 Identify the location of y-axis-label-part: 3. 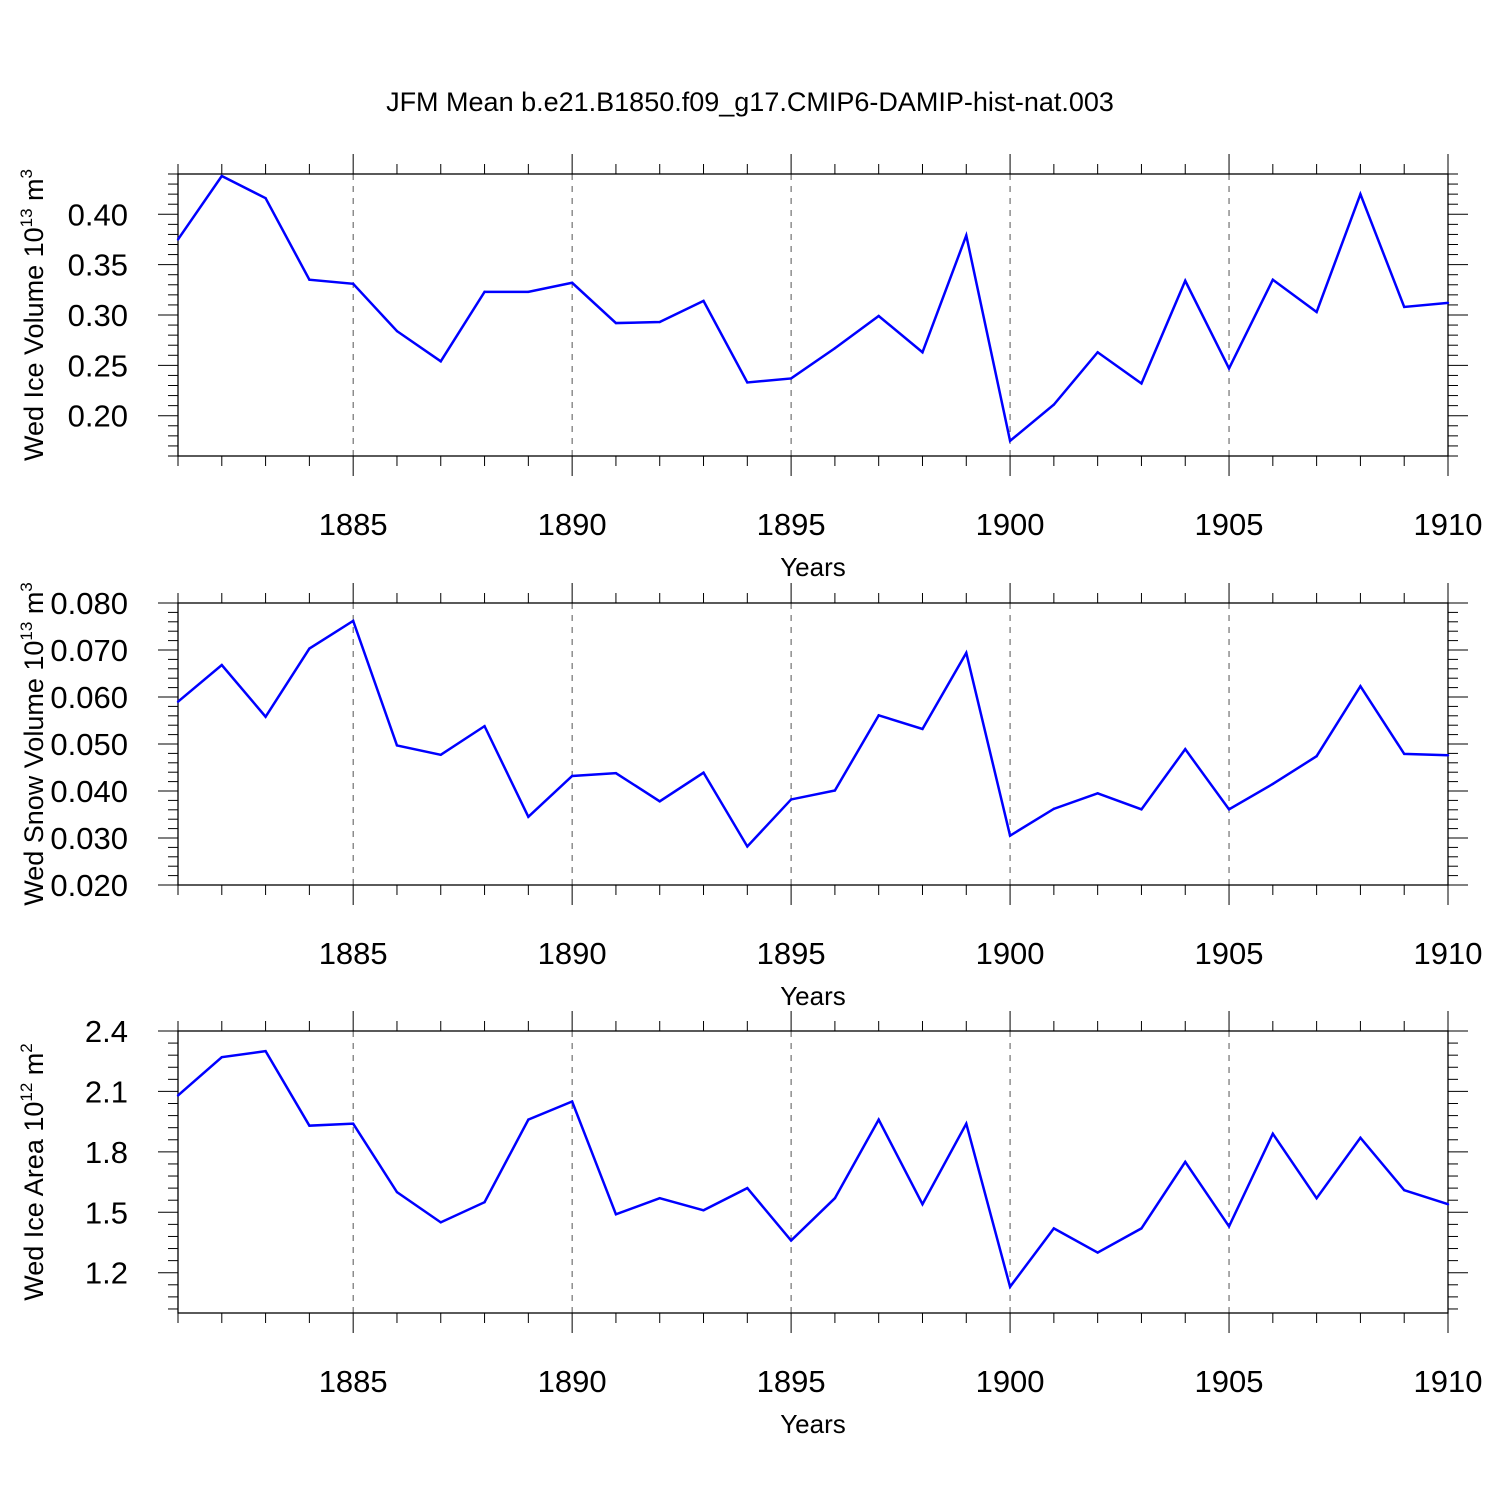
(26, 173).